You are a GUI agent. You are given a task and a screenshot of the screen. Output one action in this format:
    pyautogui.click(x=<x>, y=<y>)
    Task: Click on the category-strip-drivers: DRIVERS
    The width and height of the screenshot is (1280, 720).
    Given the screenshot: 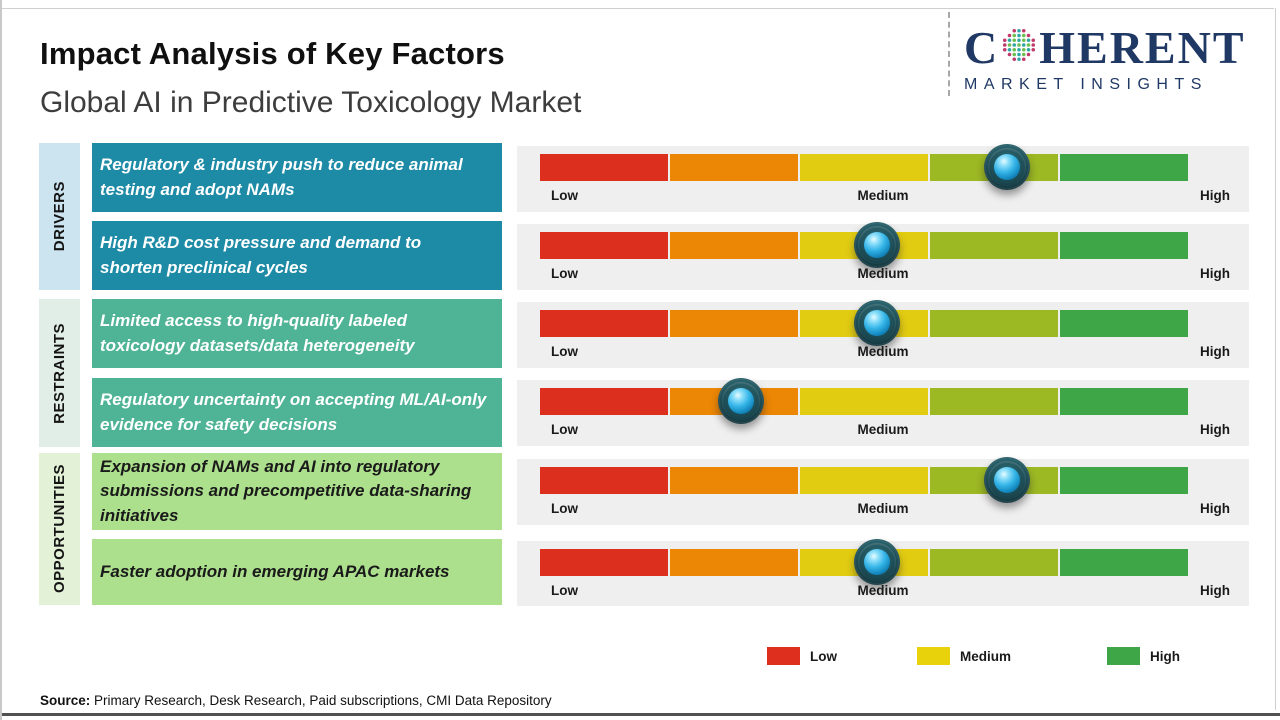 What is the action you would take?
    pyautogui.click(x=59, y=216)
    